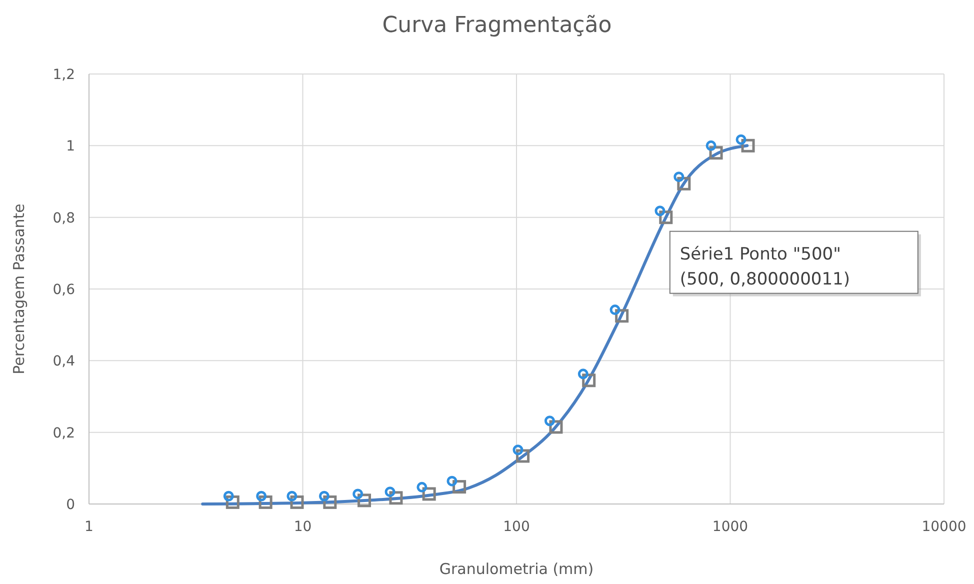 The height and width of the screenshot is (584, 974). What do you see at coordinates (89, 527) in the screenshot?
I see `x-tick-label: 1` at bounding box center [89, 527].